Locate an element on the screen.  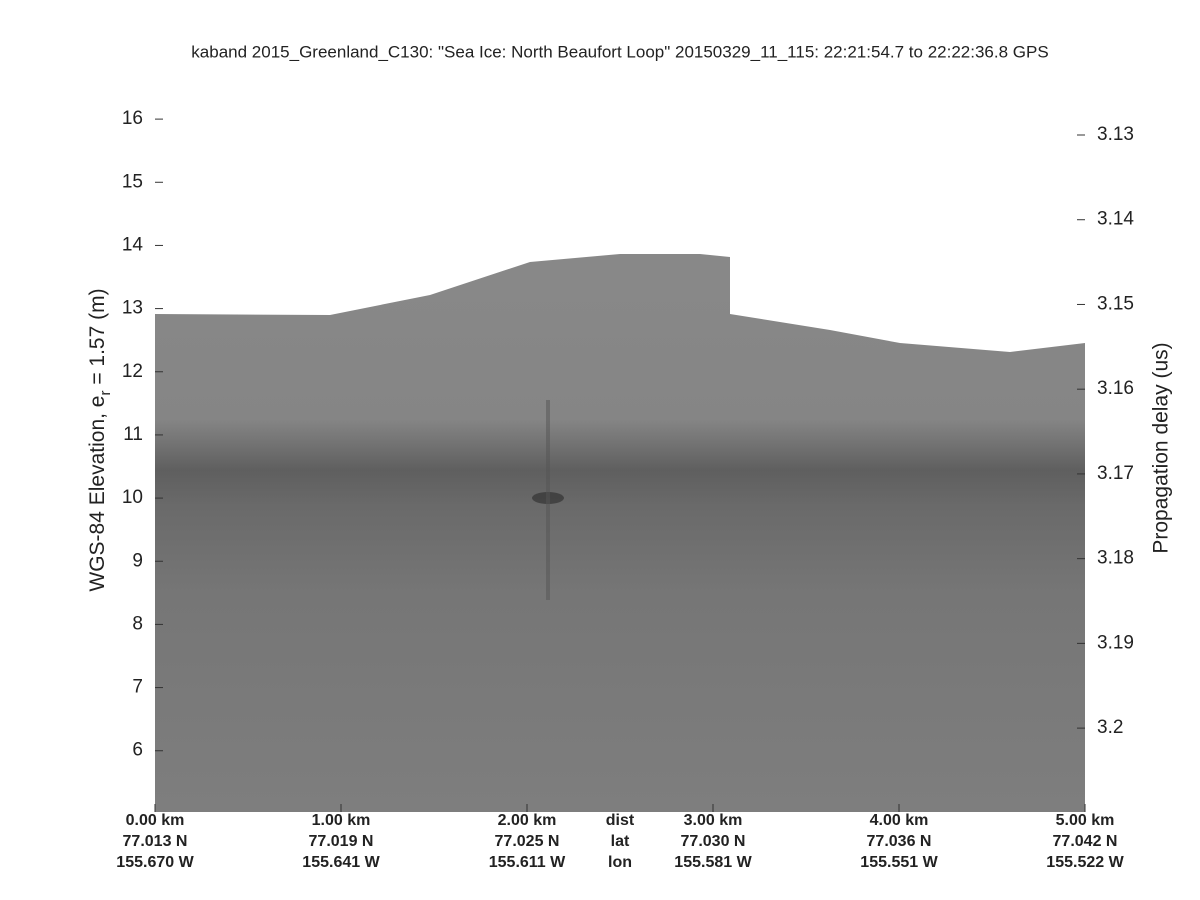
y2-tick-label: 3.18 is located at coordinates (1115, 558).